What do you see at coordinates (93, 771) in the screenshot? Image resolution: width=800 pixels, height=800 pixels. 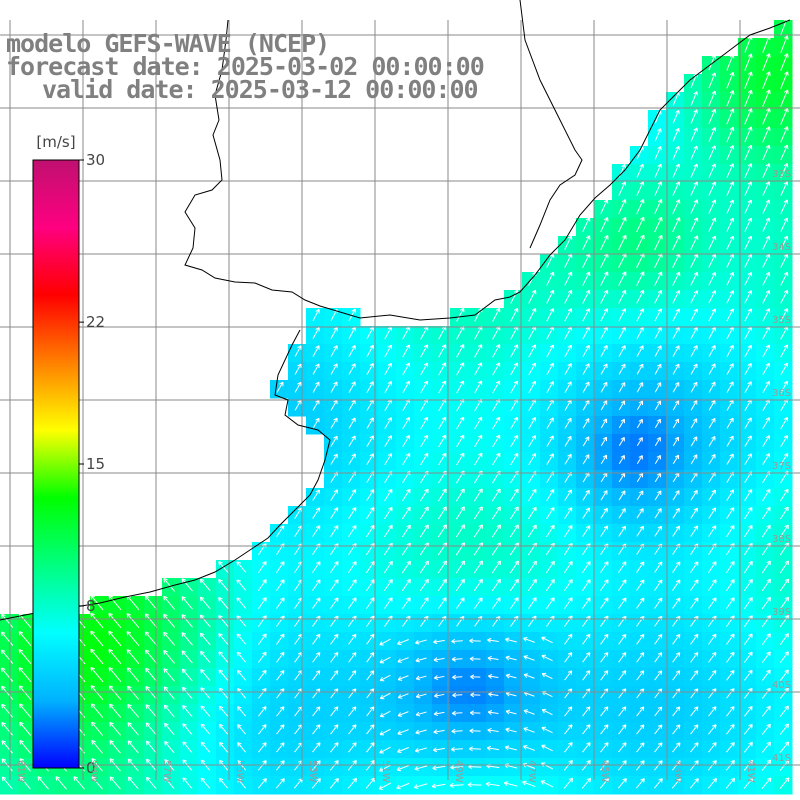 I see `lon-label: 59W` at bounding box center [93, 771].